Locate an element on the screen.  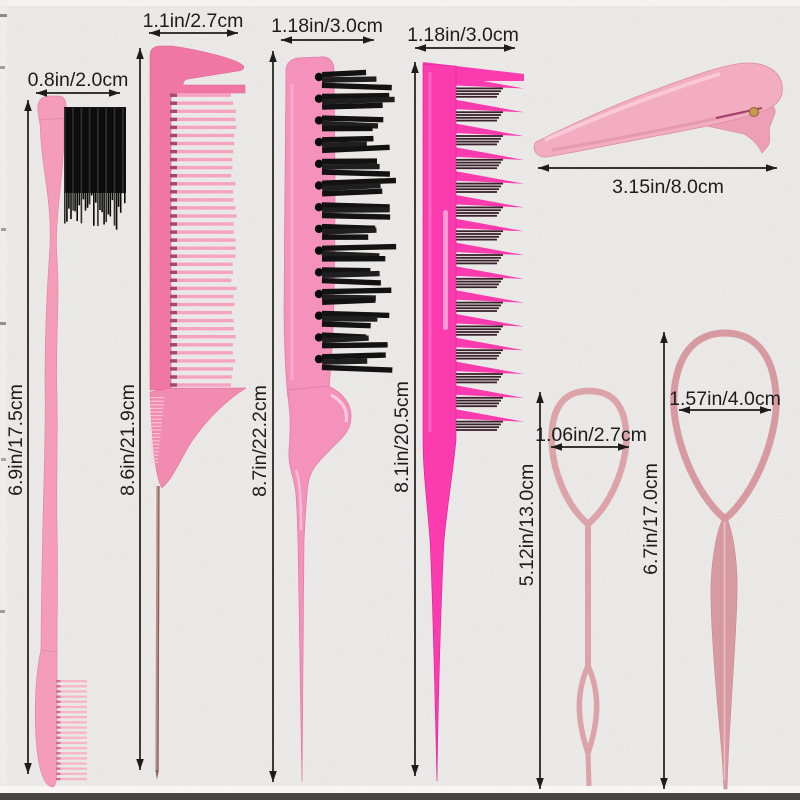
arrow-width-large-tool is located at coordinates (725, 410).